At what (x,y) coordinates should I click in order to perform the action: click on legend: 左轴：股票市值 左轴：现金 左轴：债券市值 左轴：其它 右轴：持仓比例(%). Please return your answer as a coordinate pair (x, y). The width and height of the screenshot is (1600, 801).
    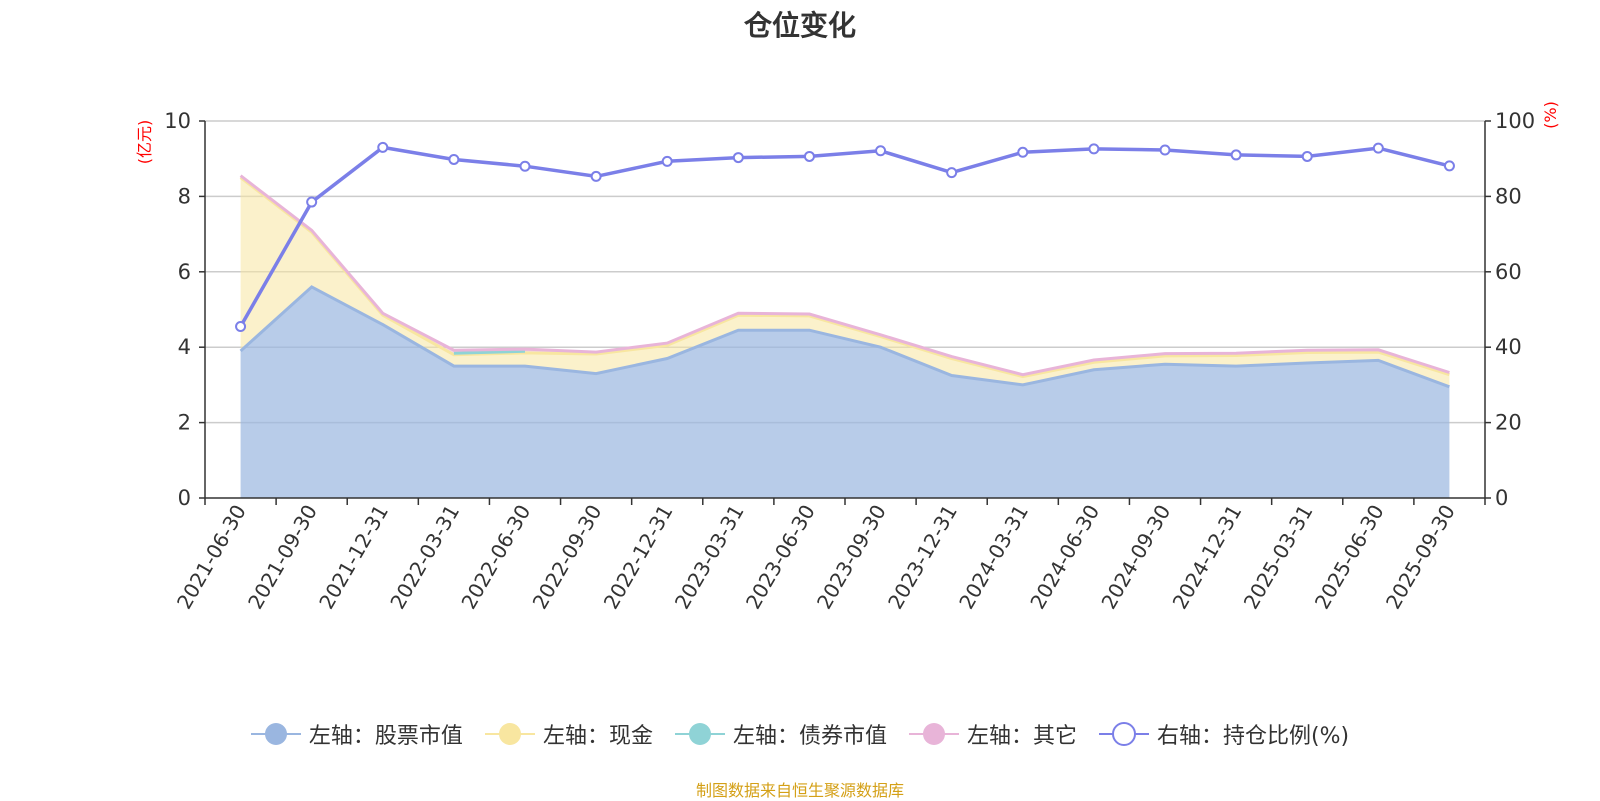
    Looking at the image, I should click on (800, 734).